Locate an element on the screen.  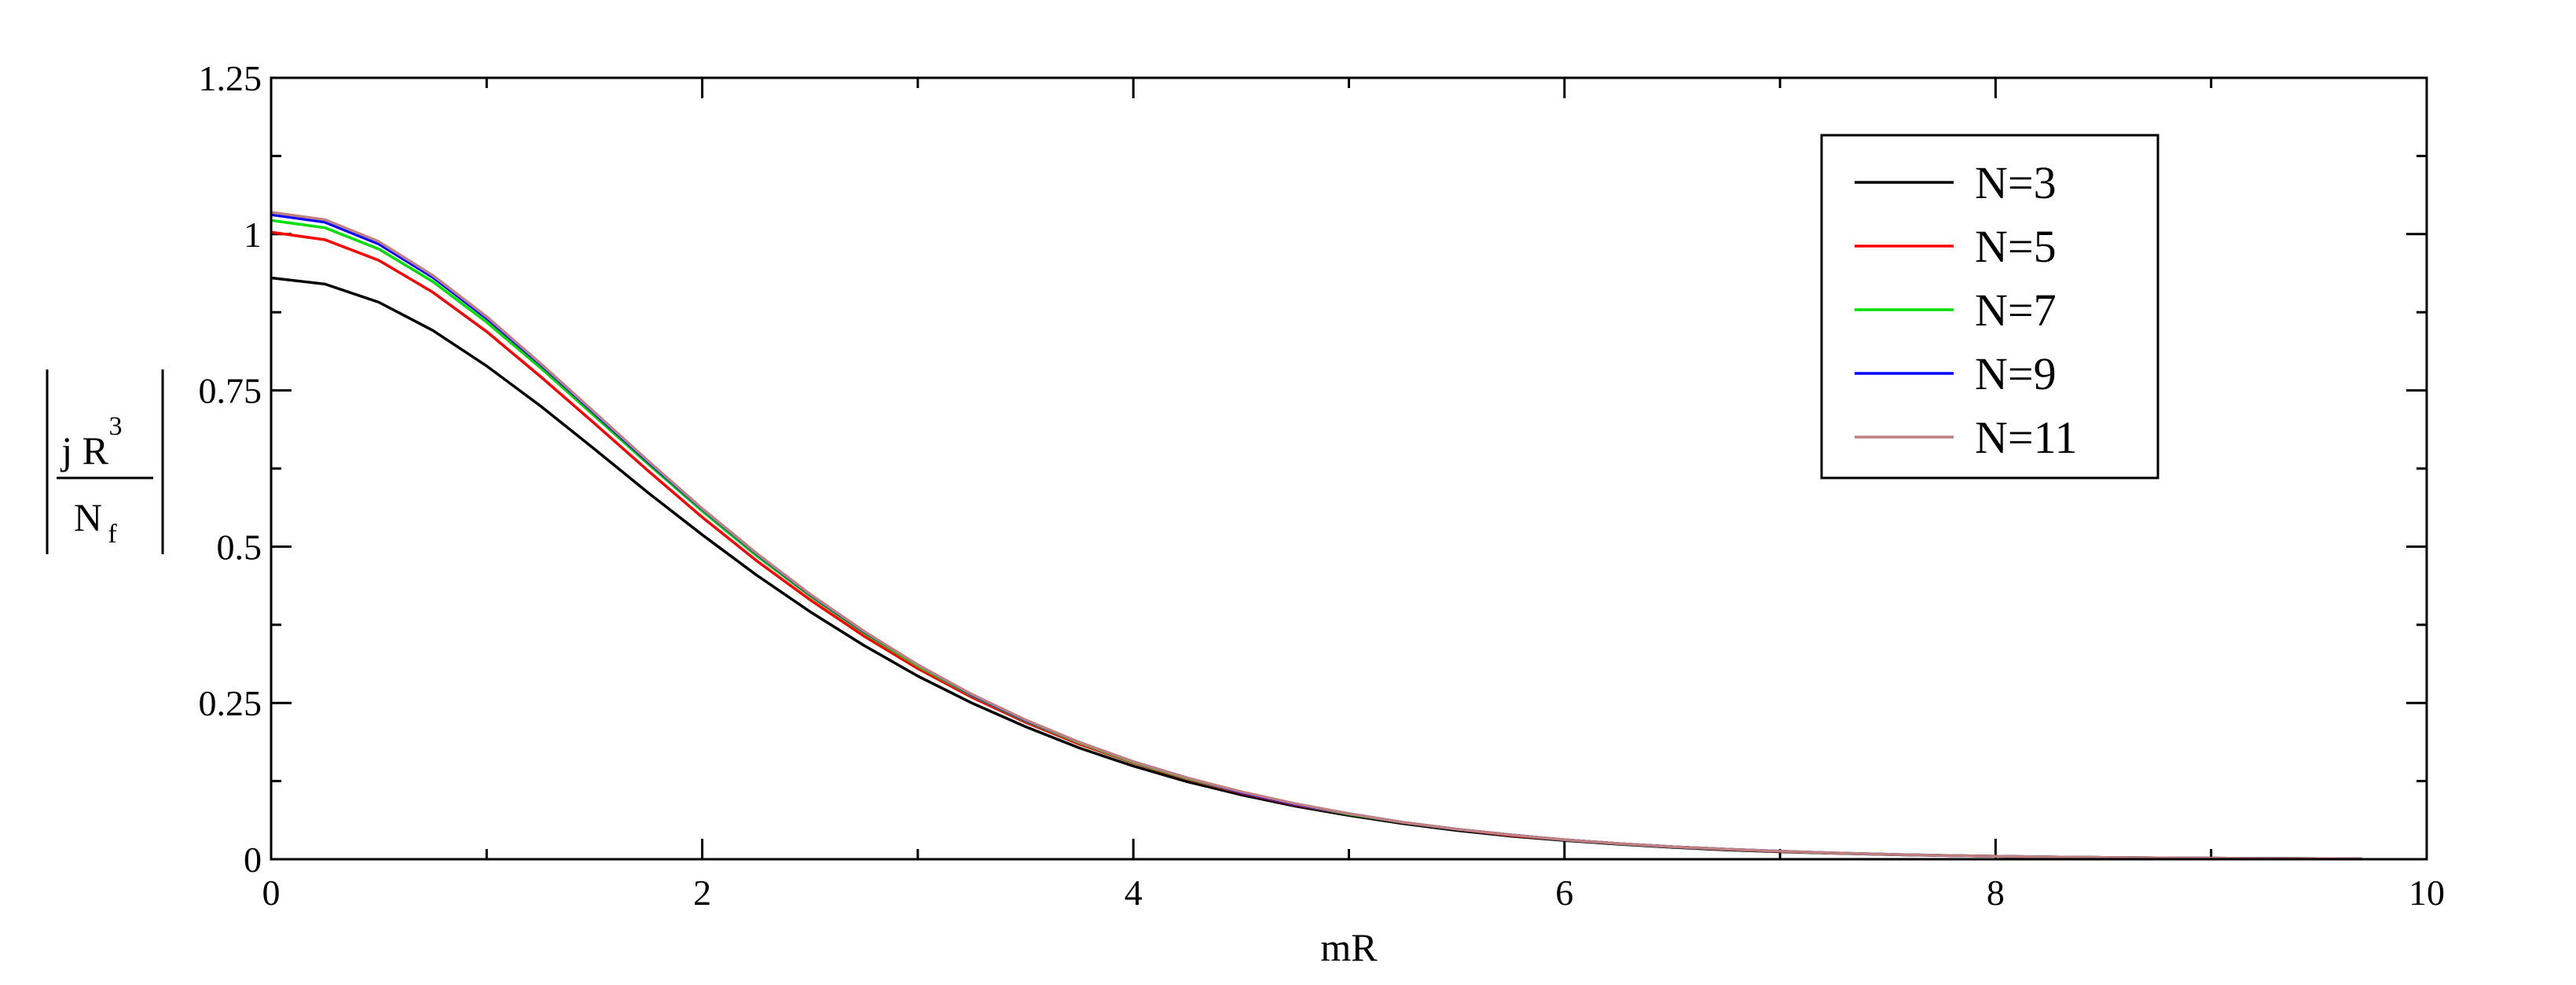
y-tick-label: 1 is located at coordinates (253, 235).